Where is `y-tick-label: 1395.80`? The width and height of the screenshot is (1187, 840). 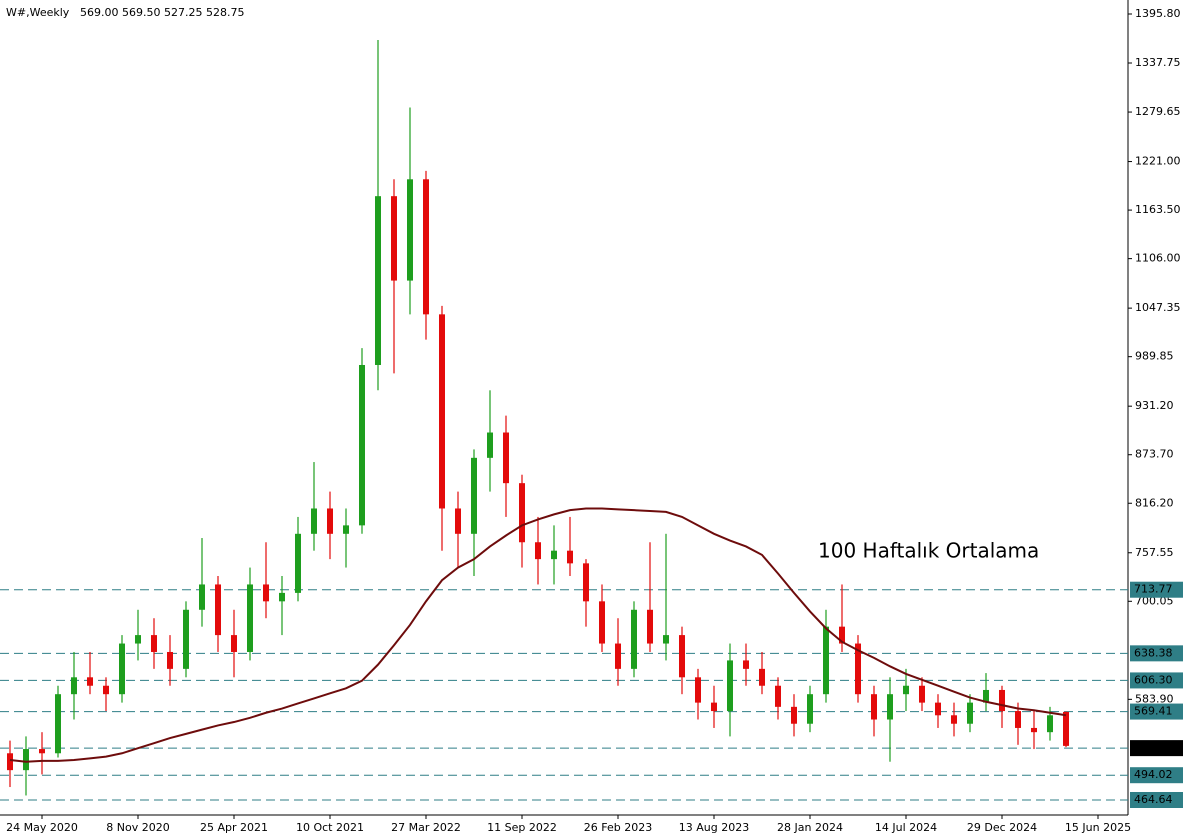 y-tick-label: 1395.80 is located at coordinates (1158, 13).